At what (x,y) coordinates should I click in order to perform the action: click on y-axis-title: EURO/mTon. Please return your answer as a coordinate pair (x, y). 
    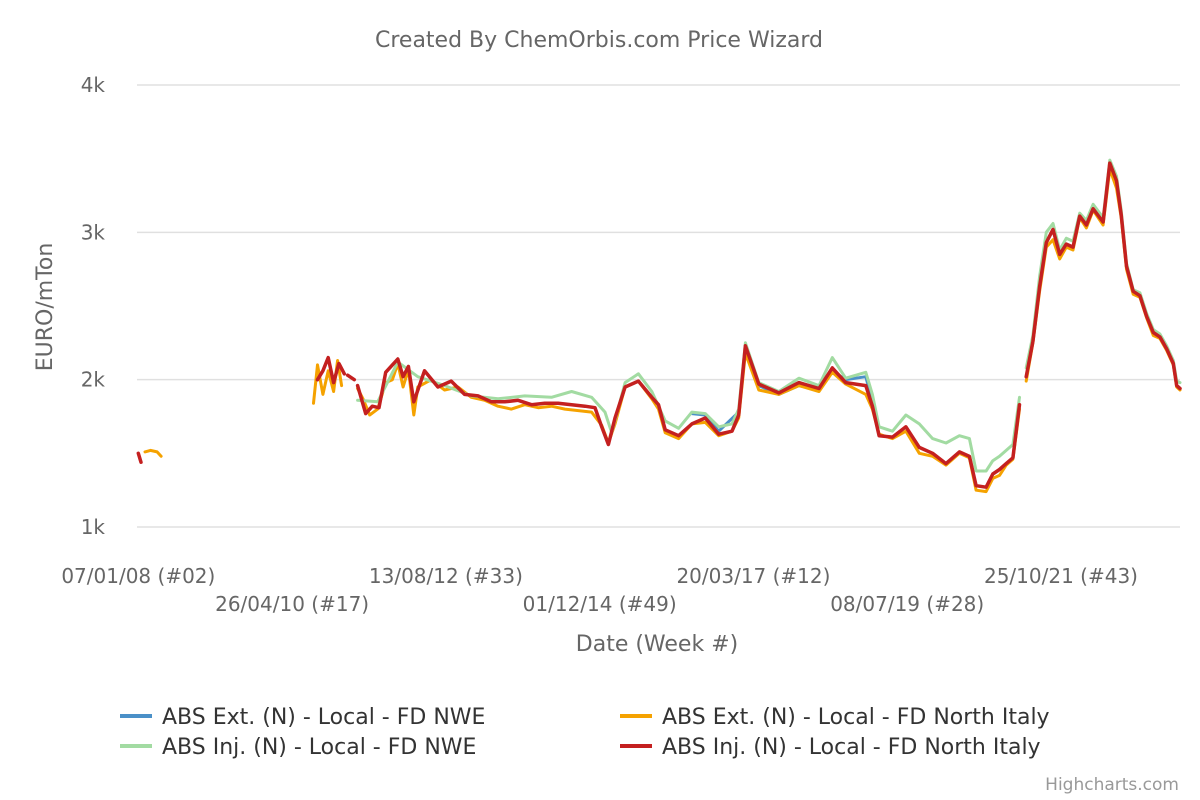
    Looking at the image, I should click on (45, 307).